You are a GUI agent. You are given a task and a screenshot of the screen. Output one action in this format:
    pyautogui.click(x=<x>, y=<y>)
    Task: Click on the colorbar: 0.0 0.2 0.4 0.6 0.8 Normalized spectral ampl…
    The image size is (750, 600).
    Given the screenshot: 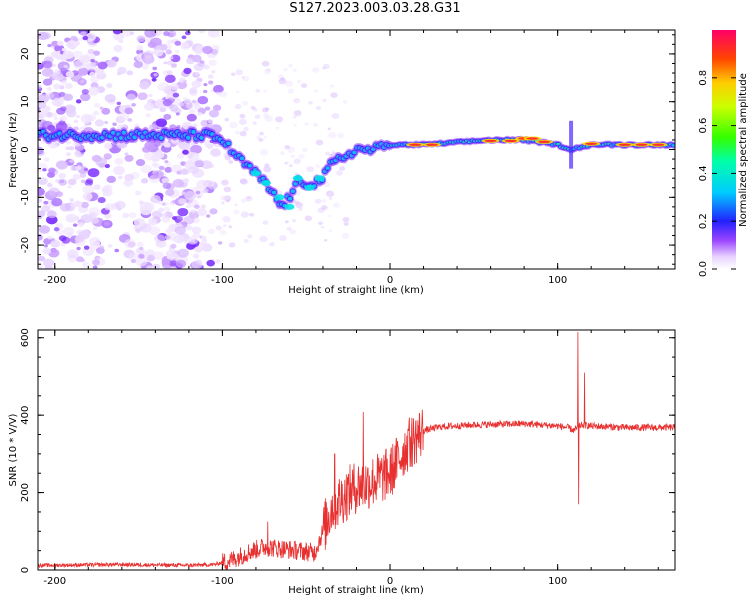 What is the action you would take?
    pyautogui.click(x=723, y=153)
    